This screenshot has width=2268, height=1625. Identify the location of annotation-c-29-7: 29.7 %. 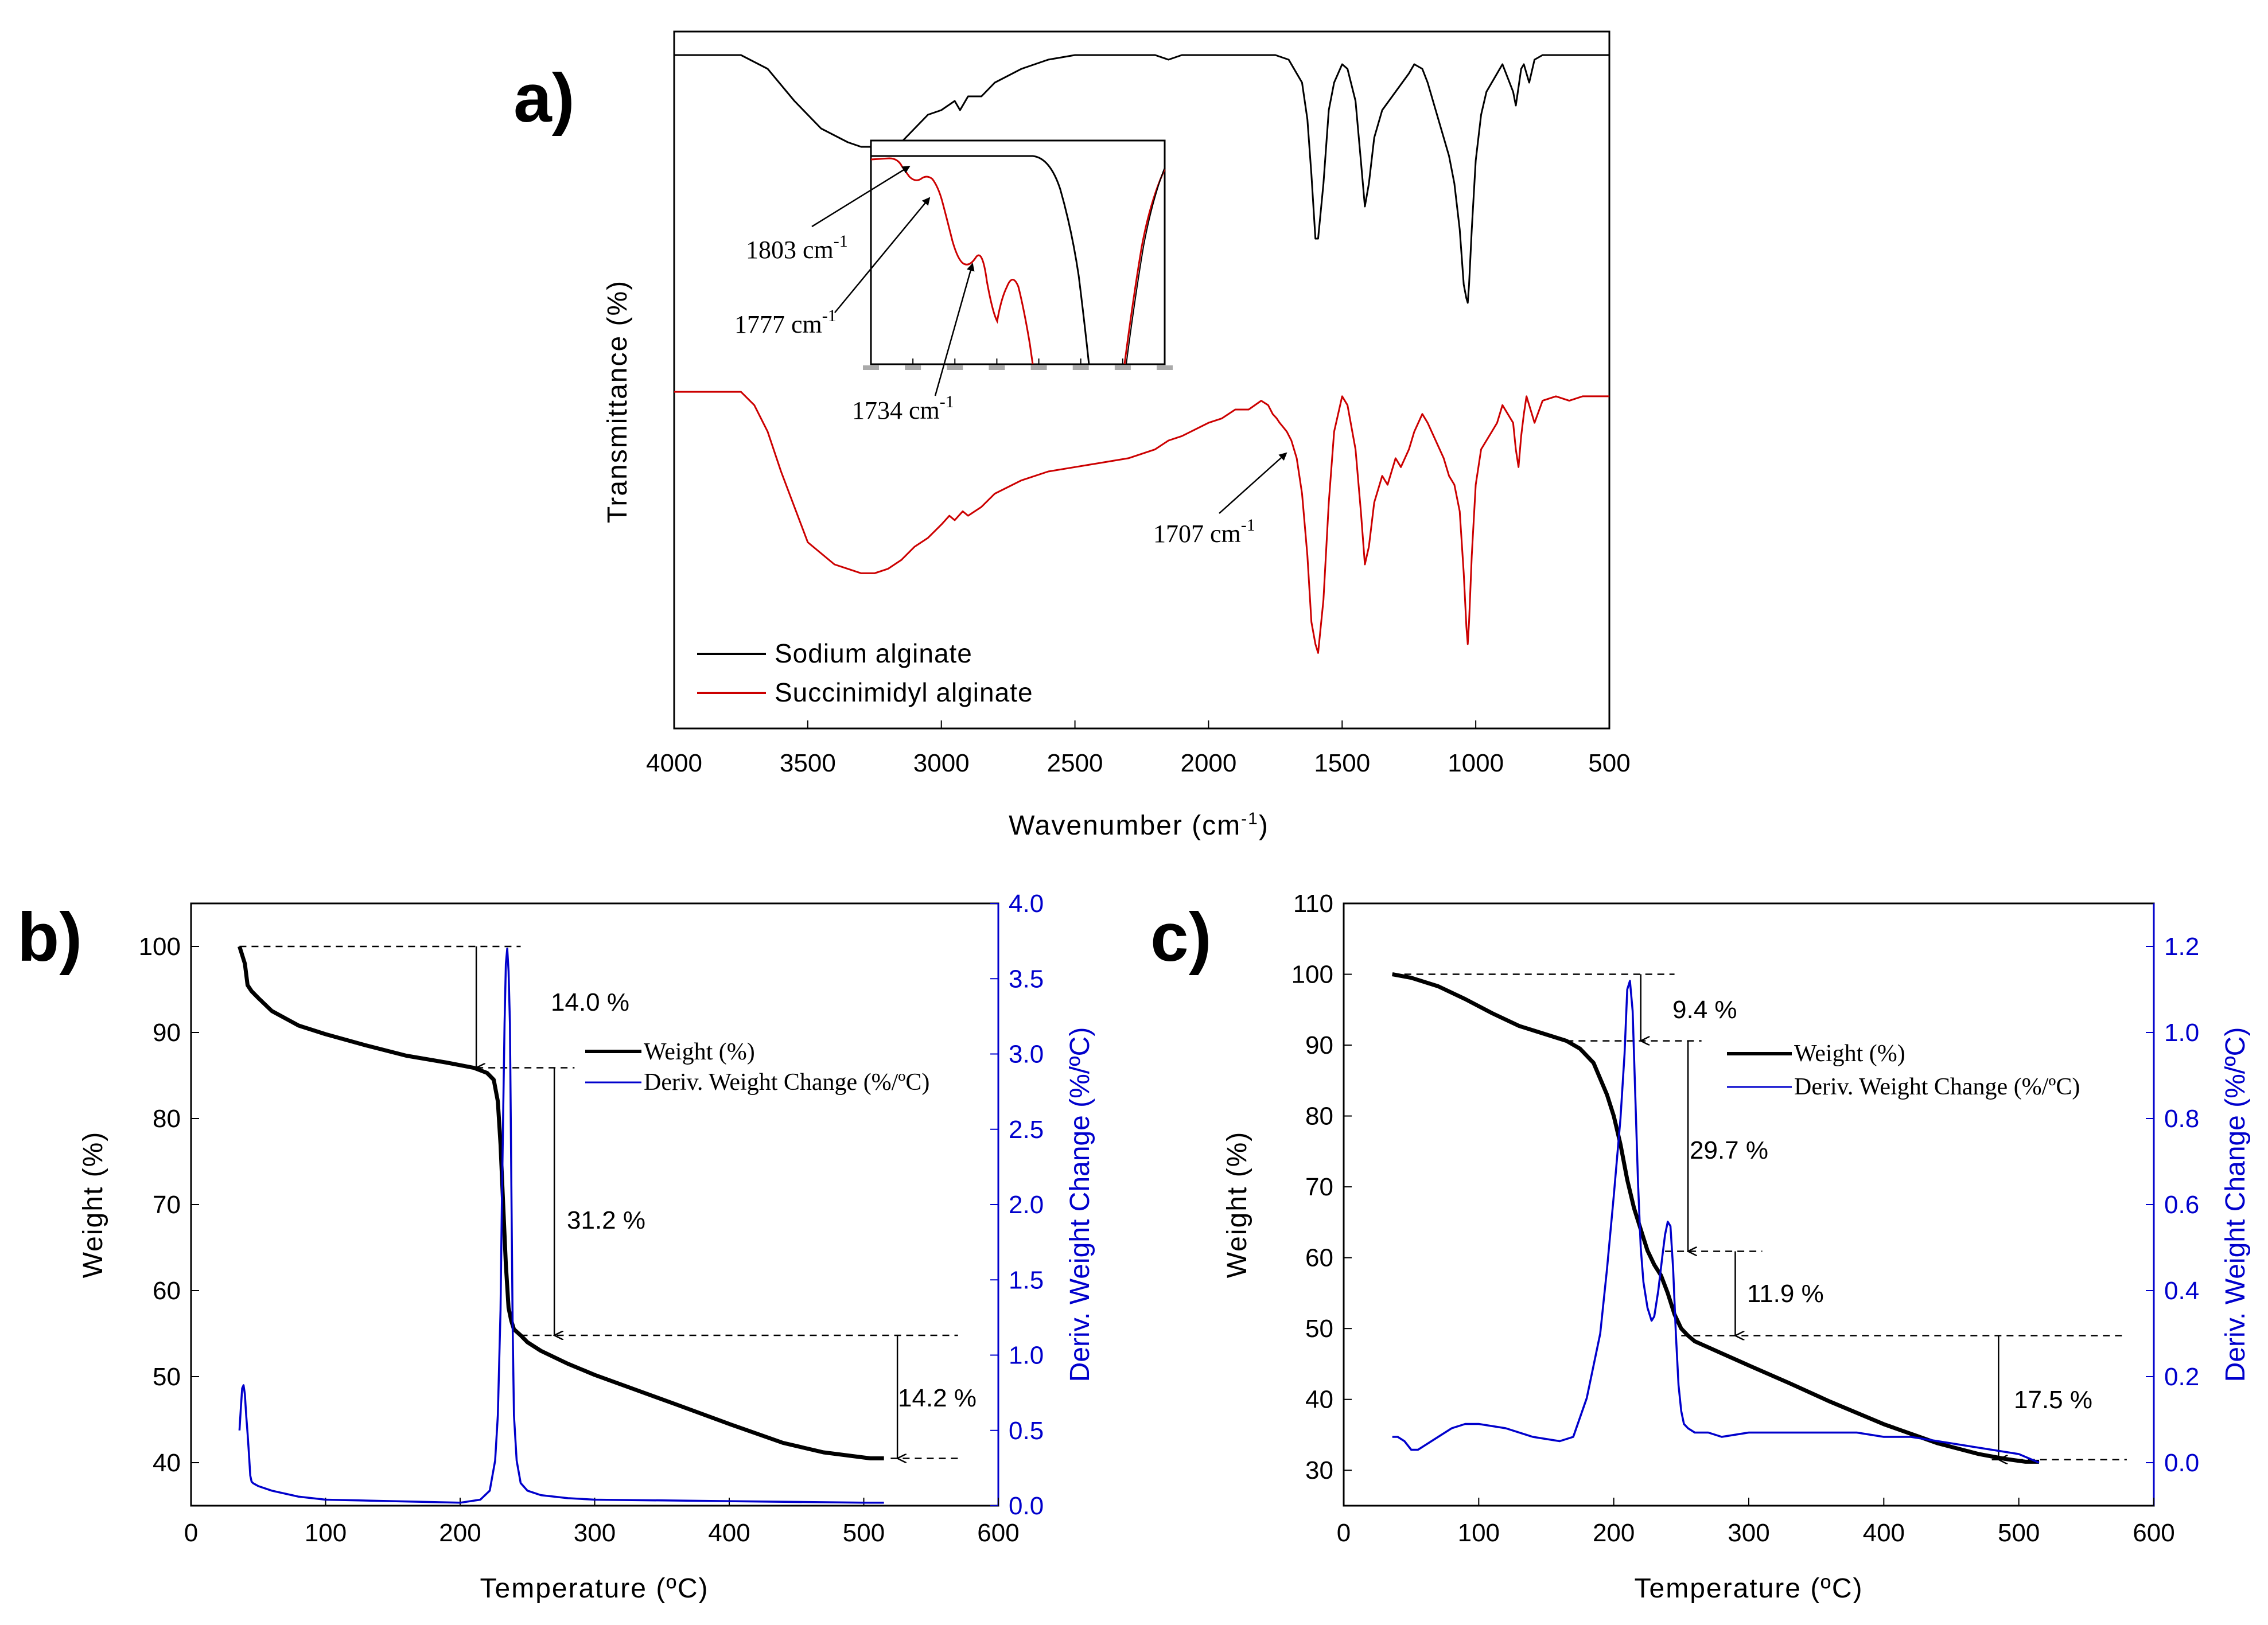
(1729, 1150).